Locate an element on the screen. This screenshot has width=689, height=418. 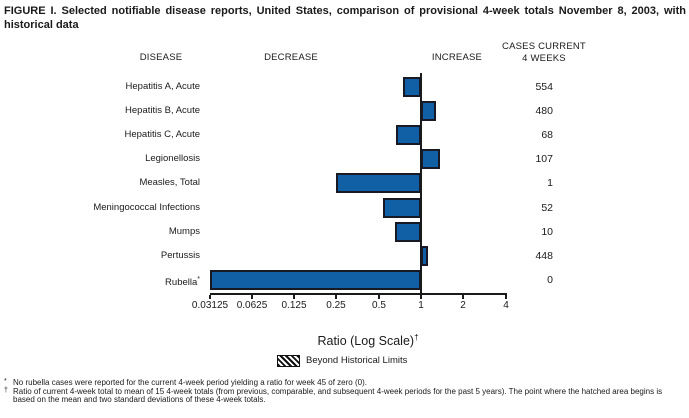
column-header-disease: DISEASE is located at coordinates (161, 57).